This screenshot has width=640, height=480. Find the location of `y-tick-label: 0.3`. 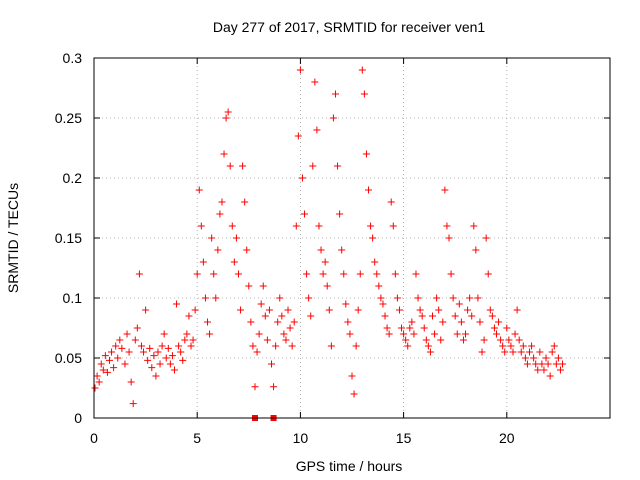

y-tick-label: 0.3 is located at coordinates (73, 58).